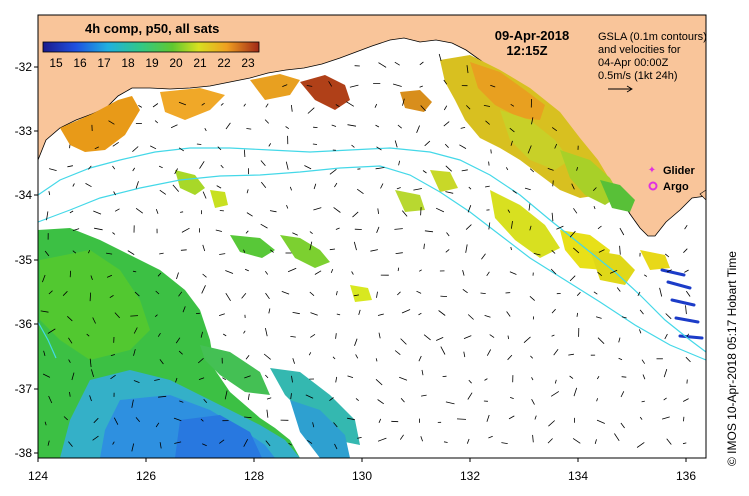 The height and width of the screenshot is (496, 749). I want to click on lon-tick: 128, so click(254, 476).